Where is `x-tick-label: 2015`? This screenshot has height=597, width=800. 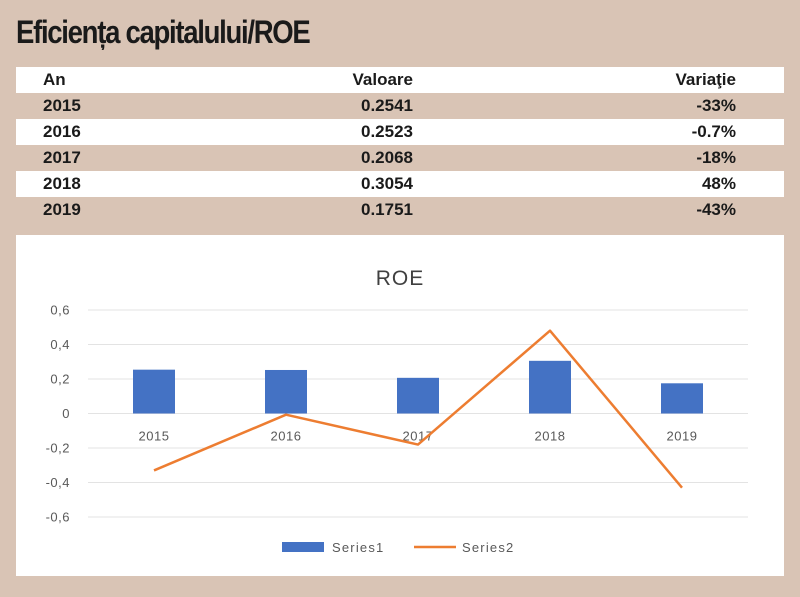 x-tick-label: 2015 is located at coordinates (154, 436).